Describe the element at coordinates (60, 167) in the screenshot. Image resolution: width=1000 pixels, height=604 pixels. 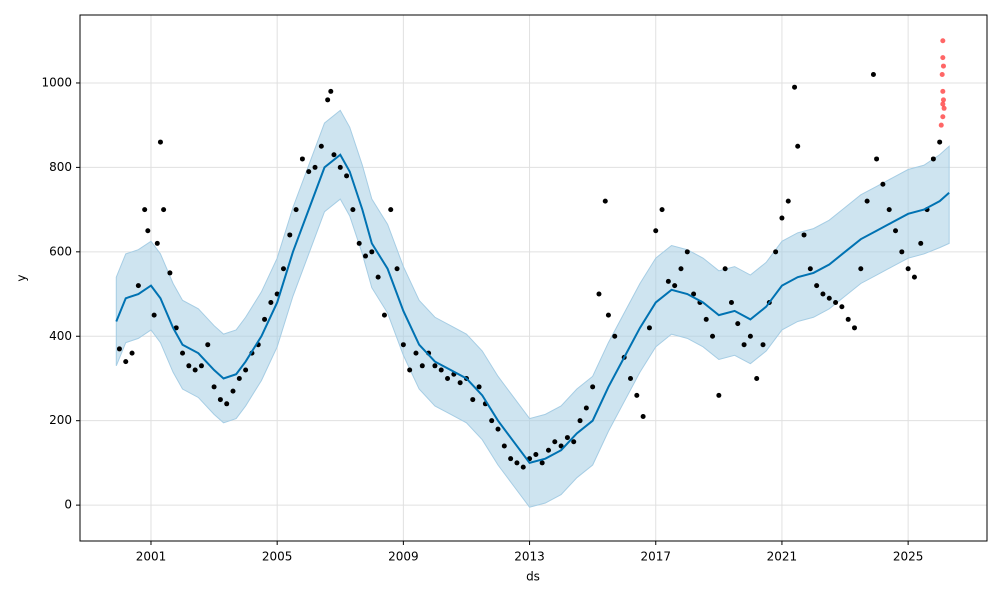
I see `y-tick-label: 800` at that location.